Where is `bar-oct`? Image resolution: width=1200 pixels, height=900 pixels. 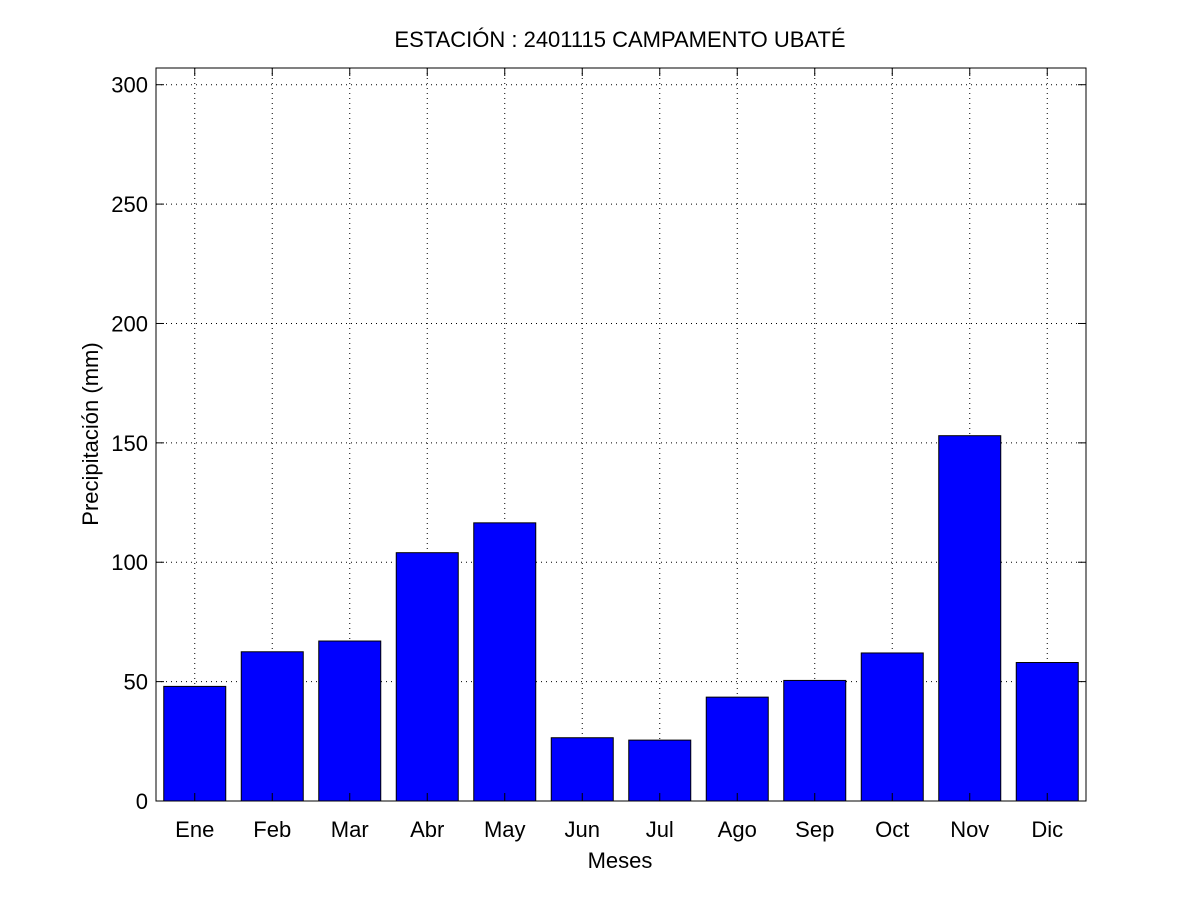
bar-oct is located at coordinates (892, 727).